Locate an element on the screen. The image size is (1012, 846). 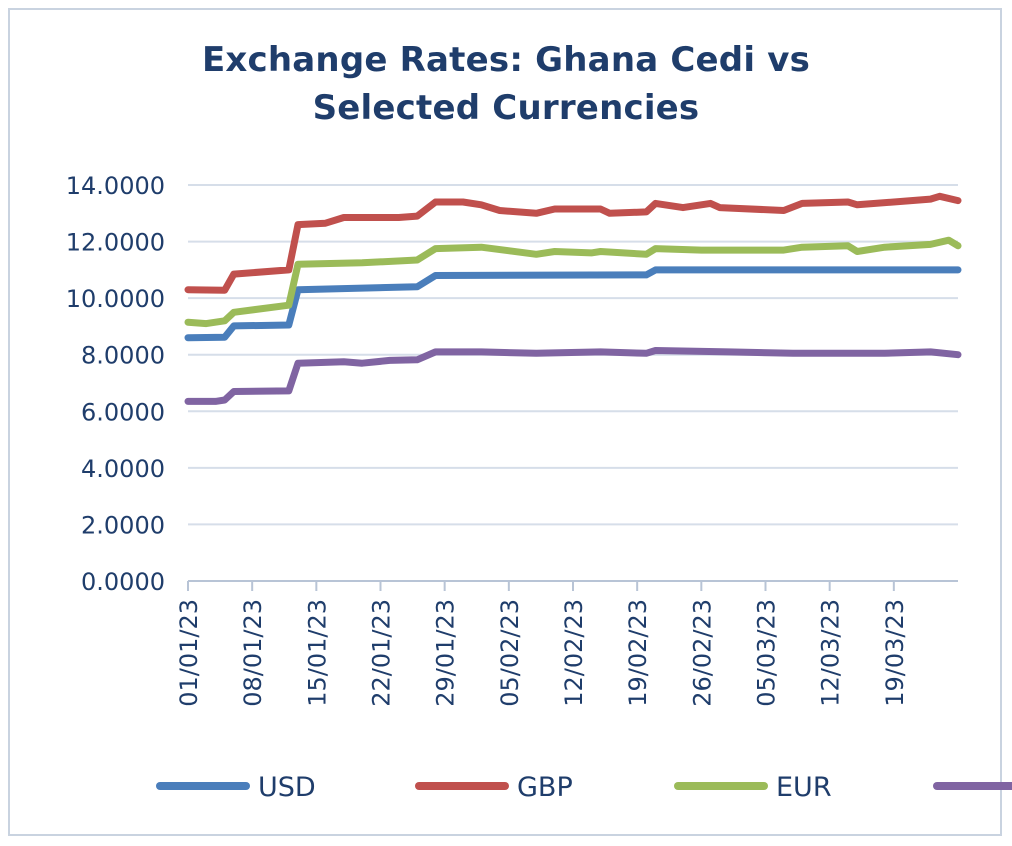
legend-label-usd: USD is located at coordinates (287, 787).